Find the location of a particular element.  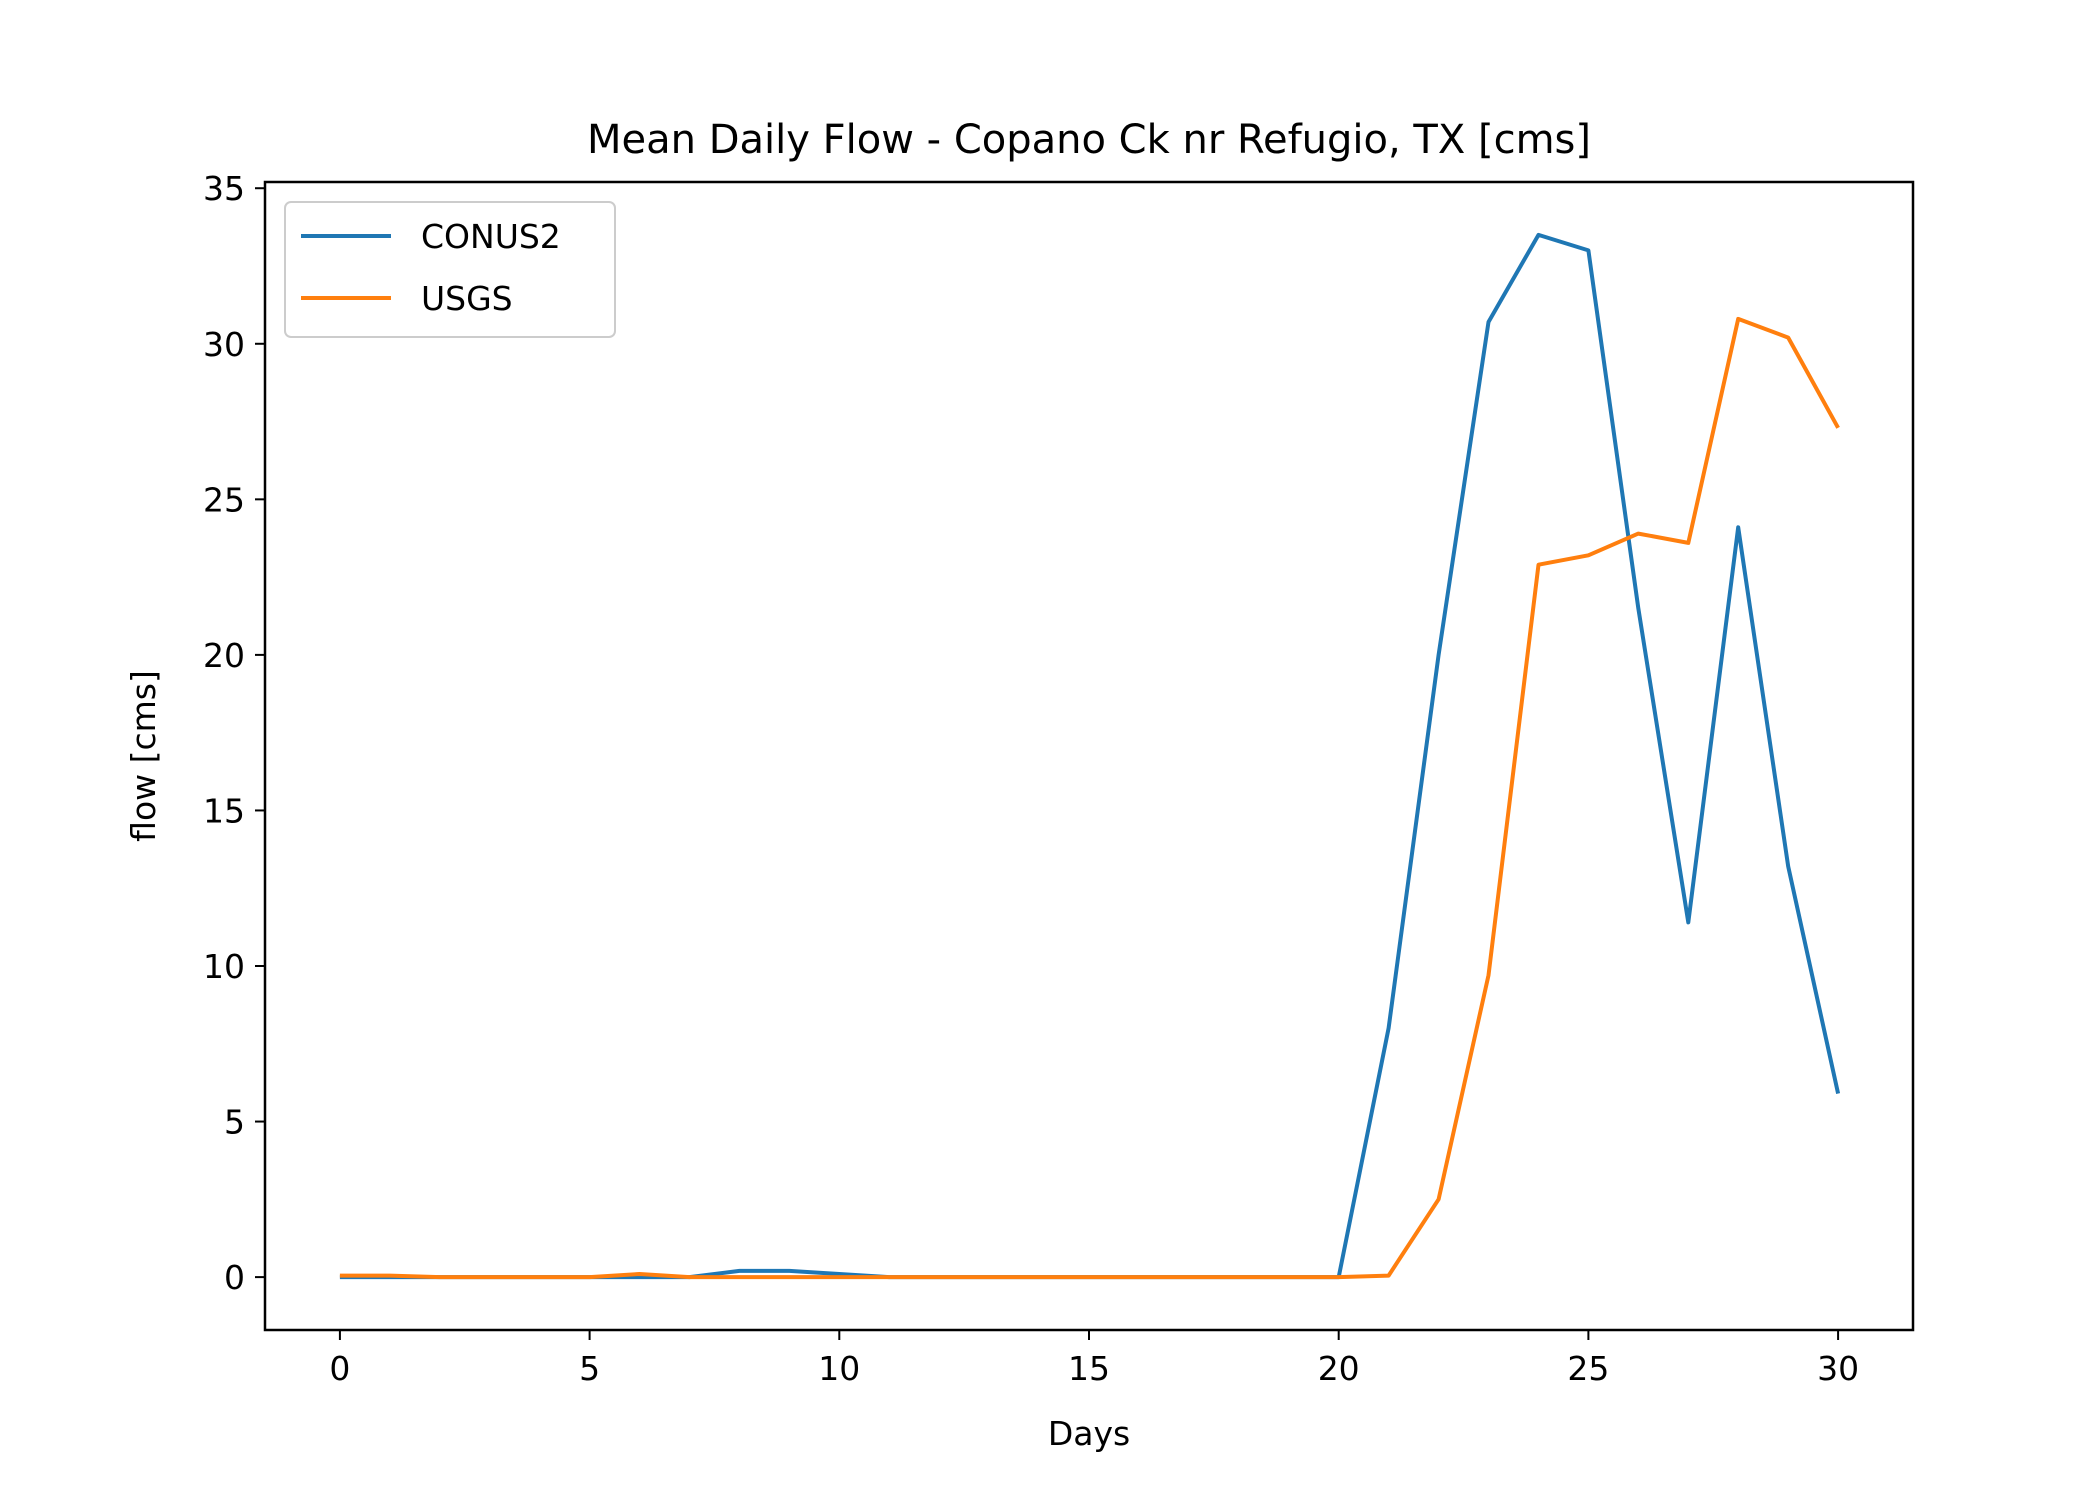

x-tick-label: 30 is located at coordinates (1838, 1368).